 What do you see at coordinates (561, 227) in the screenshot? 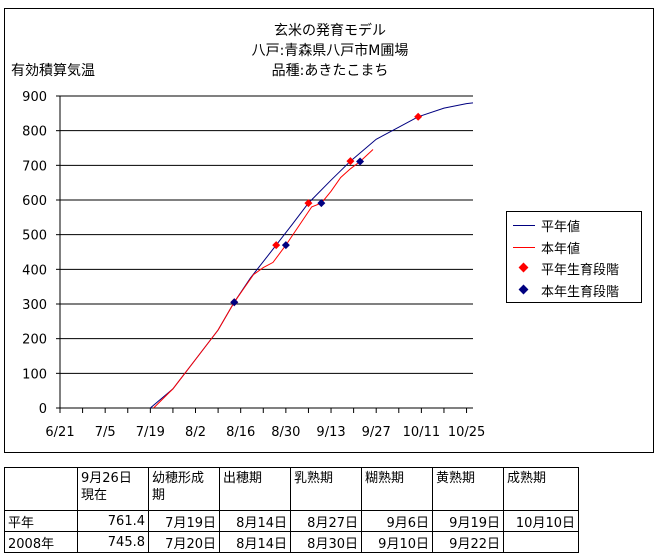
I see `legend-label: 平年値` at bounding box center [561, 227].